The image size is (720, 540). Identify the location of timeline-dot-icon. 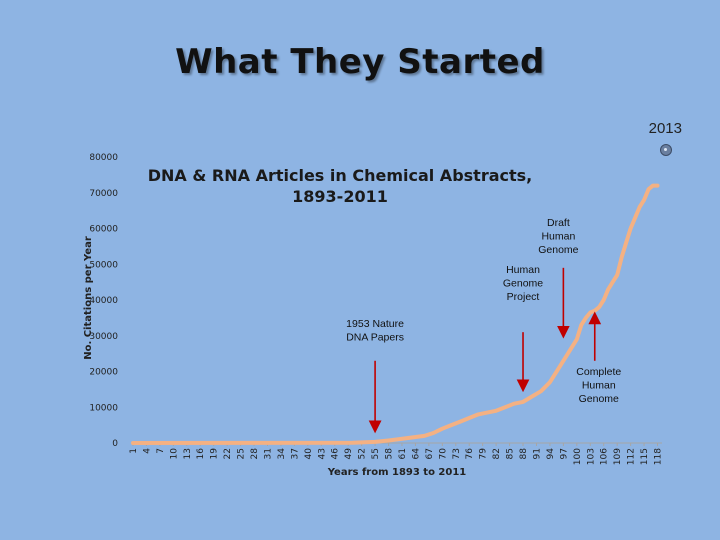
(666, 150).